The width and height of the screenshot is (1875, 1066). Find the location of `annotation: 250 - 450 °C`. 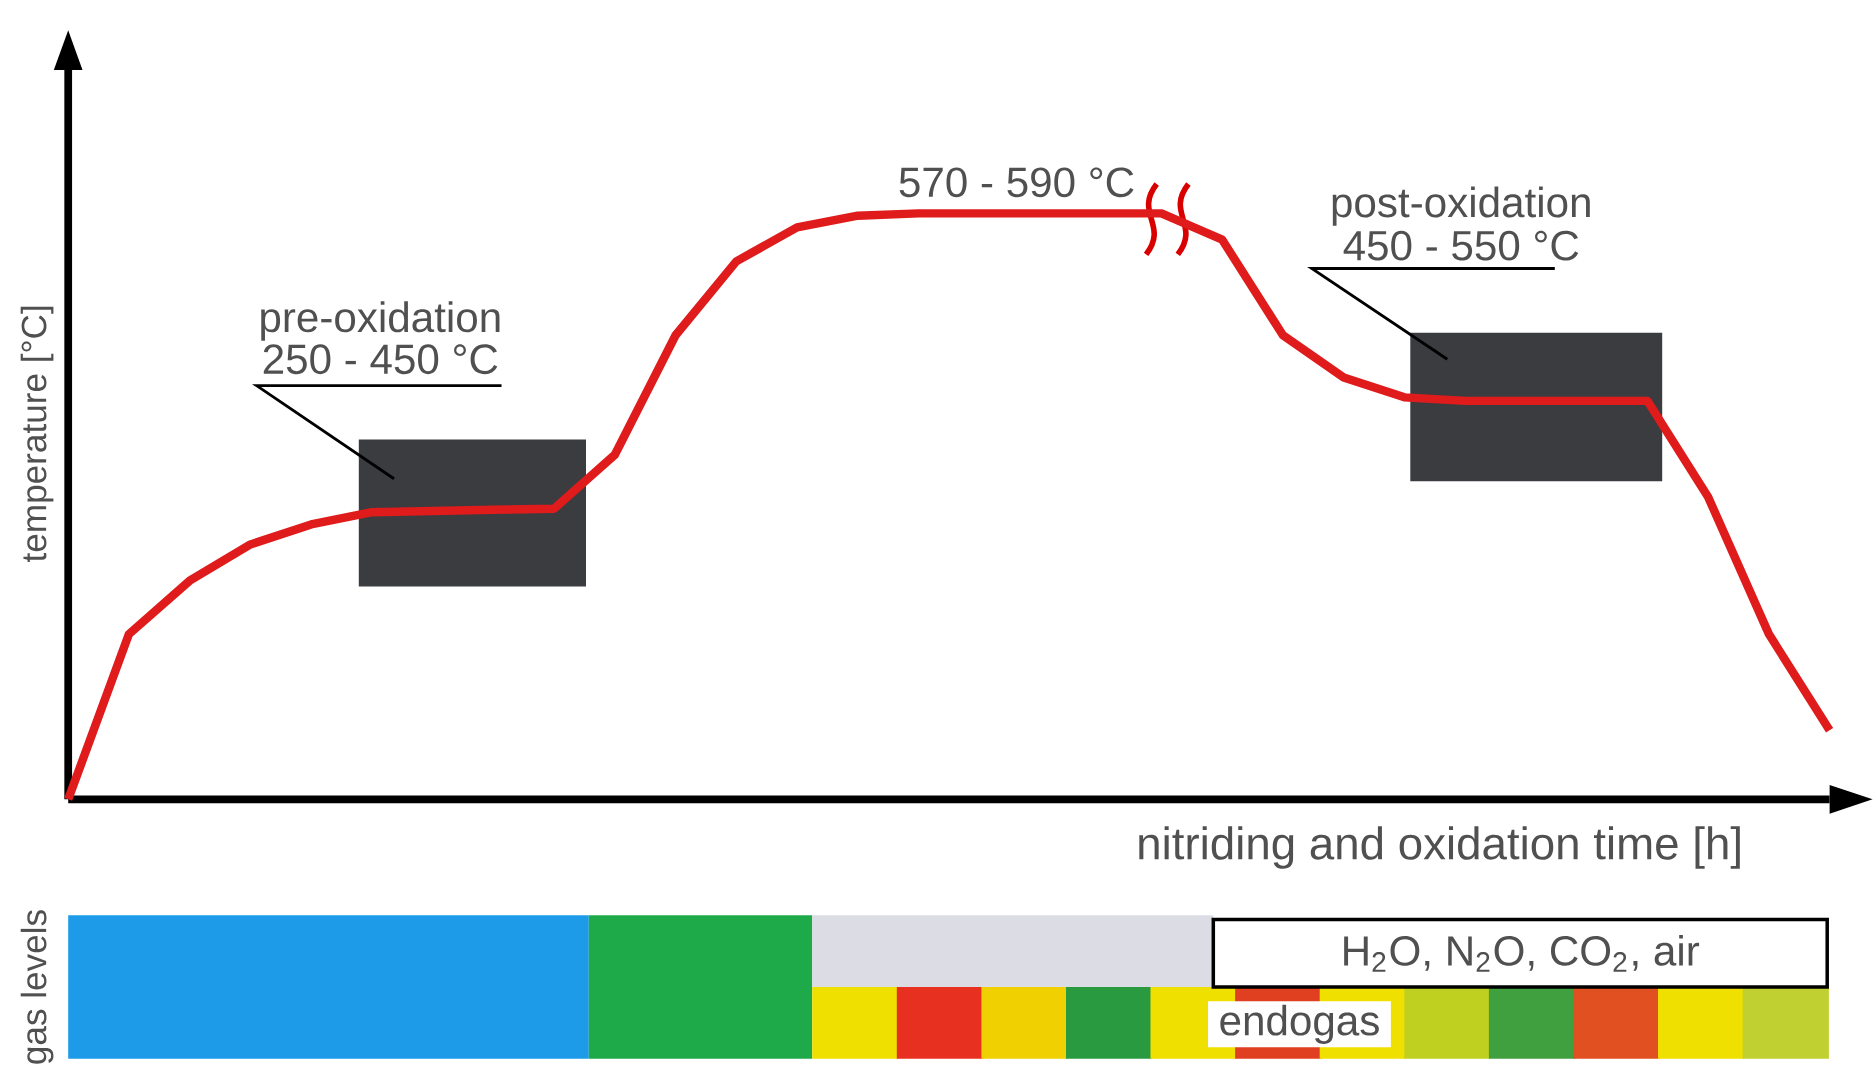

annotation: 250 - 450 °C is located at coordinates (380, 359).